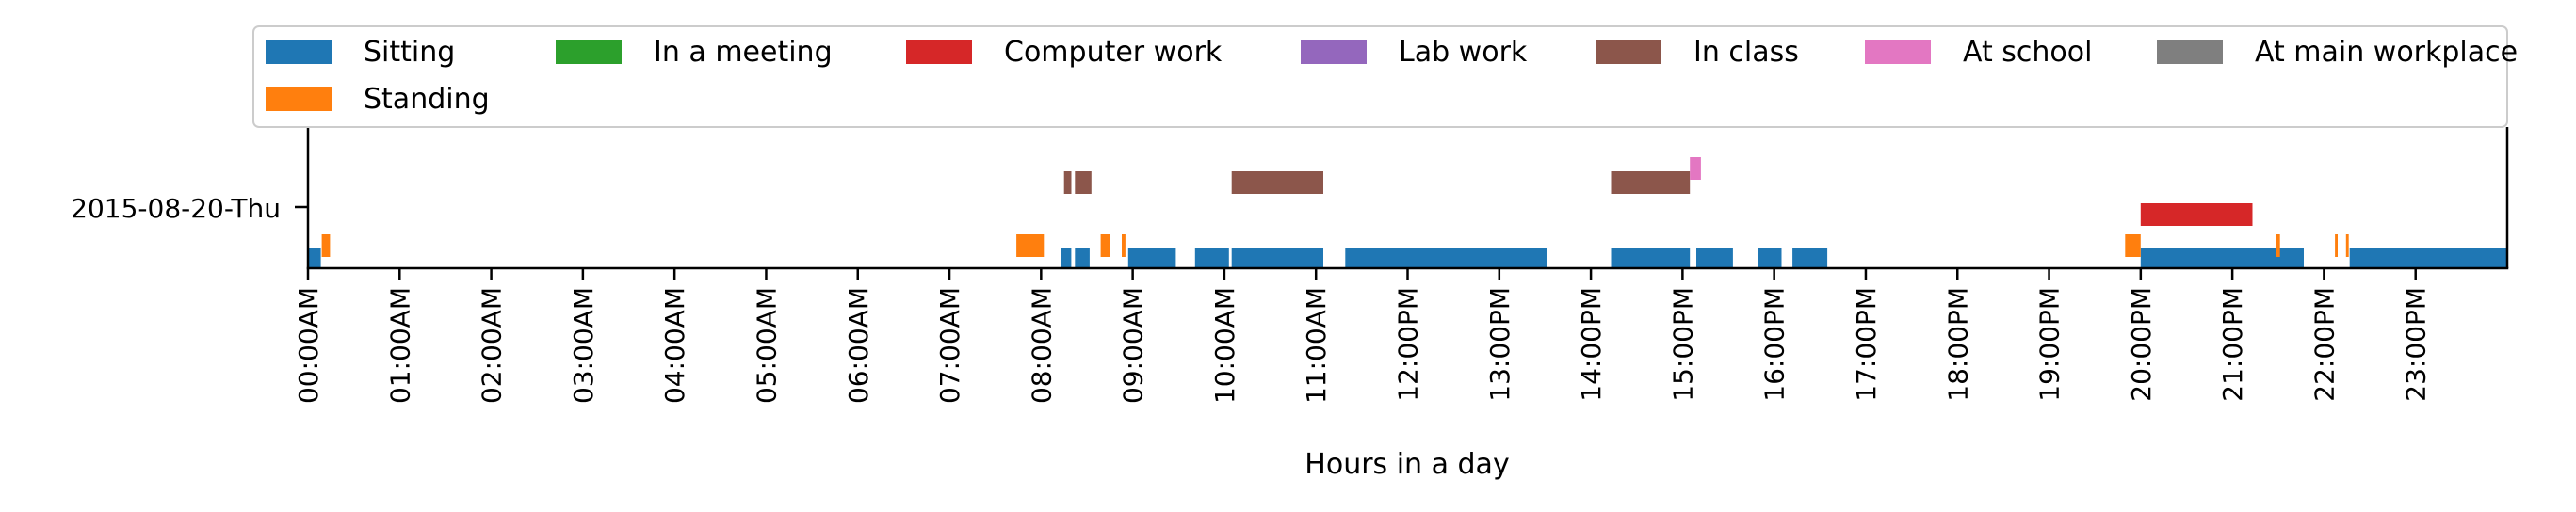  Describe the element at coordinates (1316, 345) in the screenshot. I see `x-tick-label: 11:00AM` at that location.